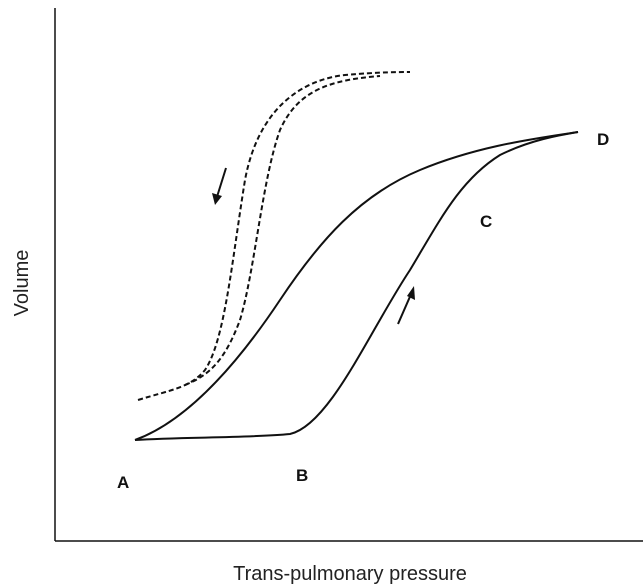 This screenshot has width=643, height=587. What do you see at coordinates (302, 475) in the screenshot?
I see `point-label: B` at bounding box center [302, 475].